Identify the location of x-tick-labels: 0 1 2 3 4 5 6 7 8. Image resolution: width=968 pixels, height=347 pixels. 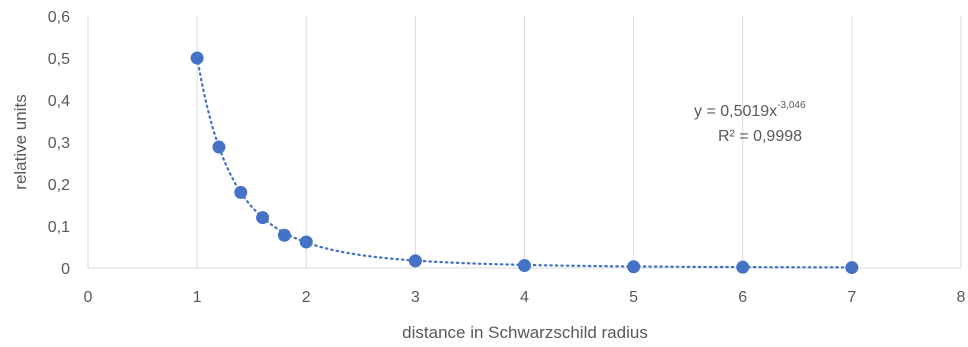
(525, 297).